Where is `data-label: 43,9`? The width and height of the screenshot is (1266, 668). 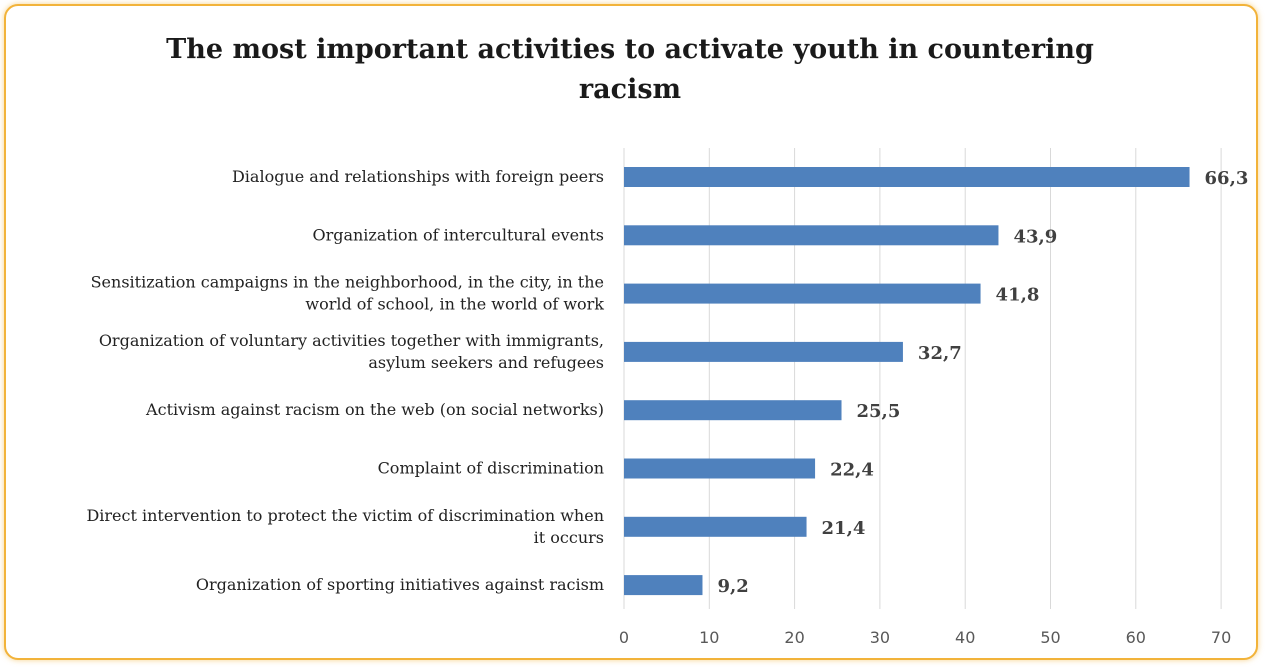 data-label: 43,9 is located at coordinates (1035, 236).